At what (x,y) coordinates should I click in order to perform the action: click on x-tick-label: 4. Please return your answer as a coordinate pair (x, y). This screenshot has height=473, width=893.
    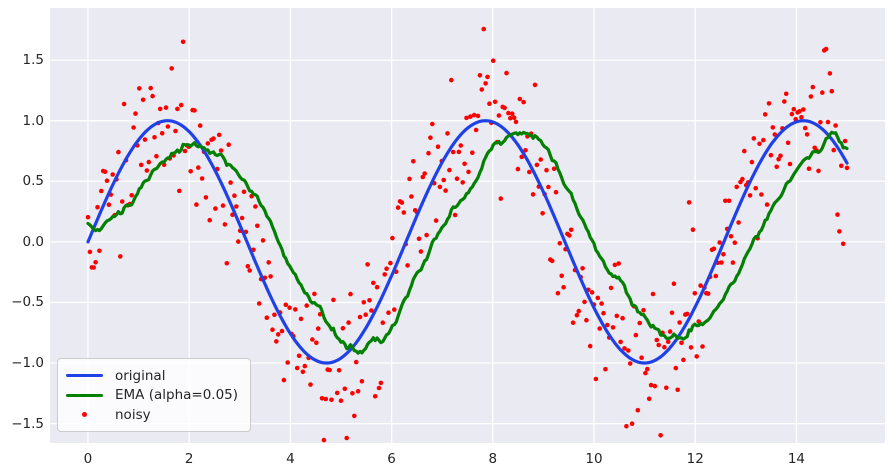
    Looking at the image, I should click on (290, 459).